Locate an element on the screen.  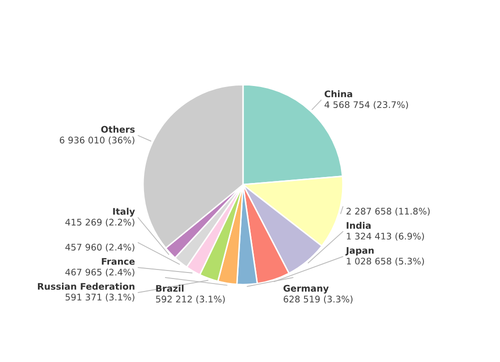
data-label: 592 212 (3.1%) is located at coordinates (190, 300).